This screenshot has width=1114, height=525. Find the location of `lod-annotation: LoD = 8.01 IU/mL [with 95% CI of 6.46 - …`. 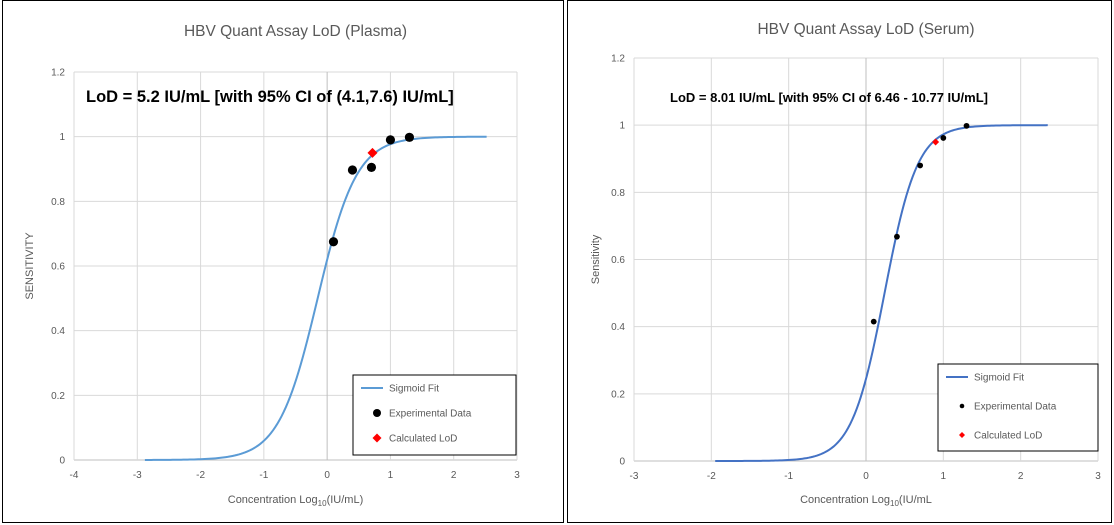

lod-annotation: LoD = 8.01 IU/mL [with 95% CI of 6.46 - … is located at coordinates (829, 97).